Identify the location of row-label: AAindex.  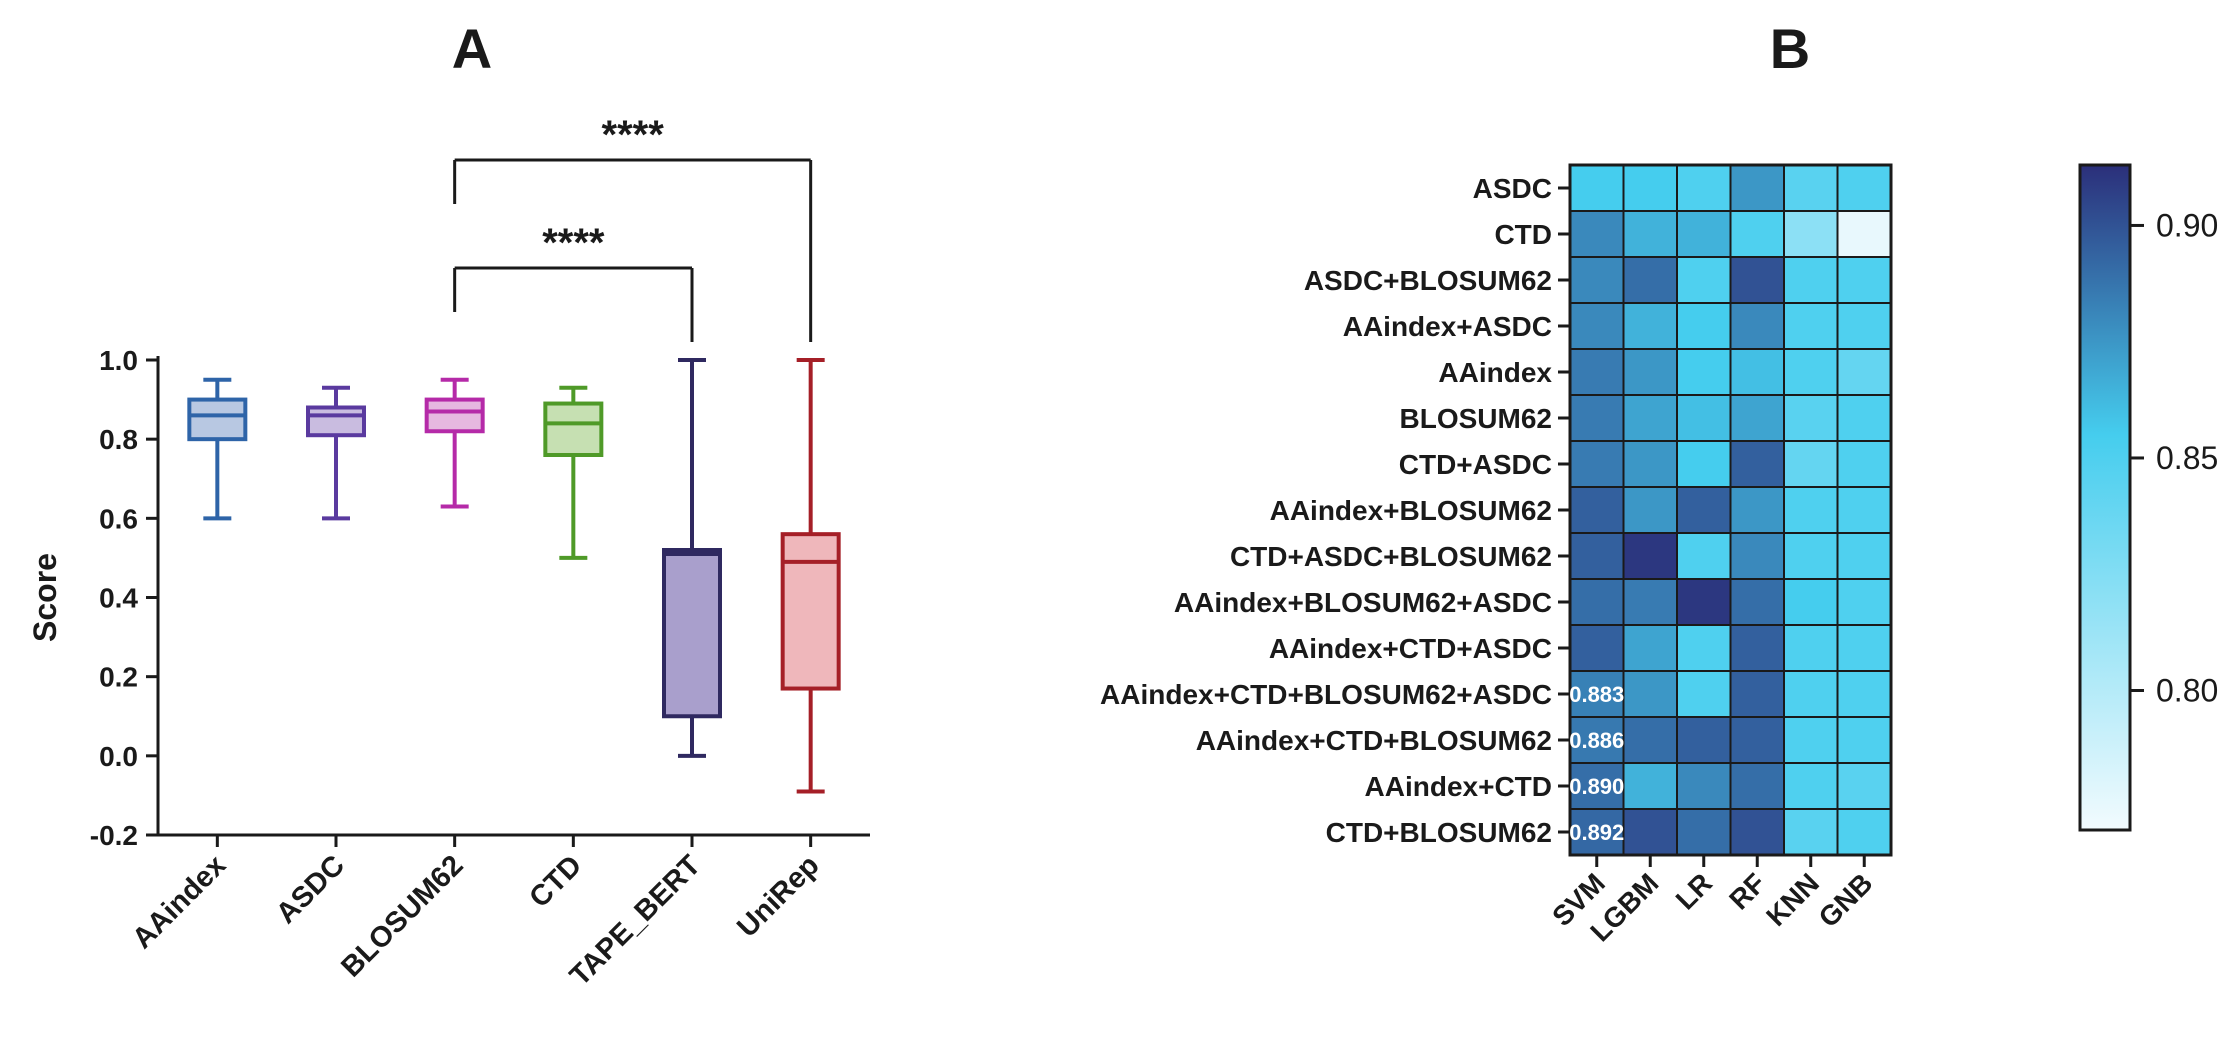
(1495, 372).